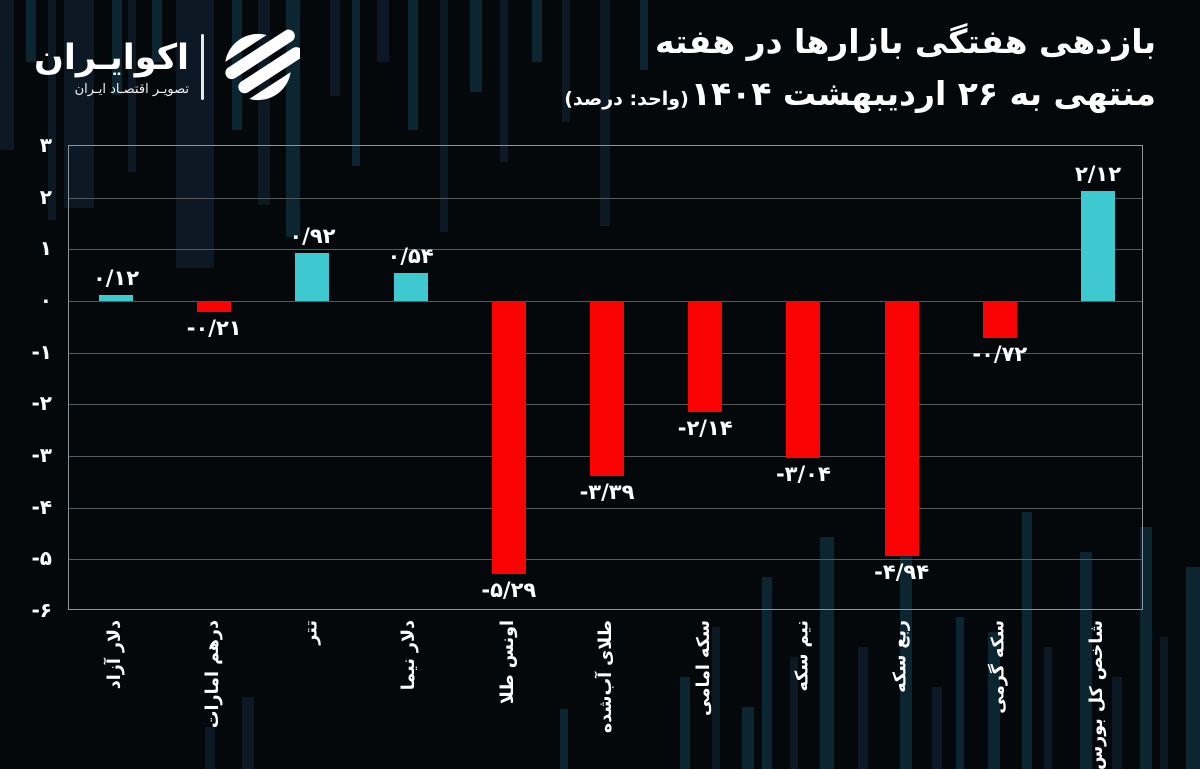 This screenshot has height=769, width=1200. What do you see at coordinates (626, 99) in the screenshot?
I see `unit-note: (واحد: درصد)` at bounding box center [626, 99].